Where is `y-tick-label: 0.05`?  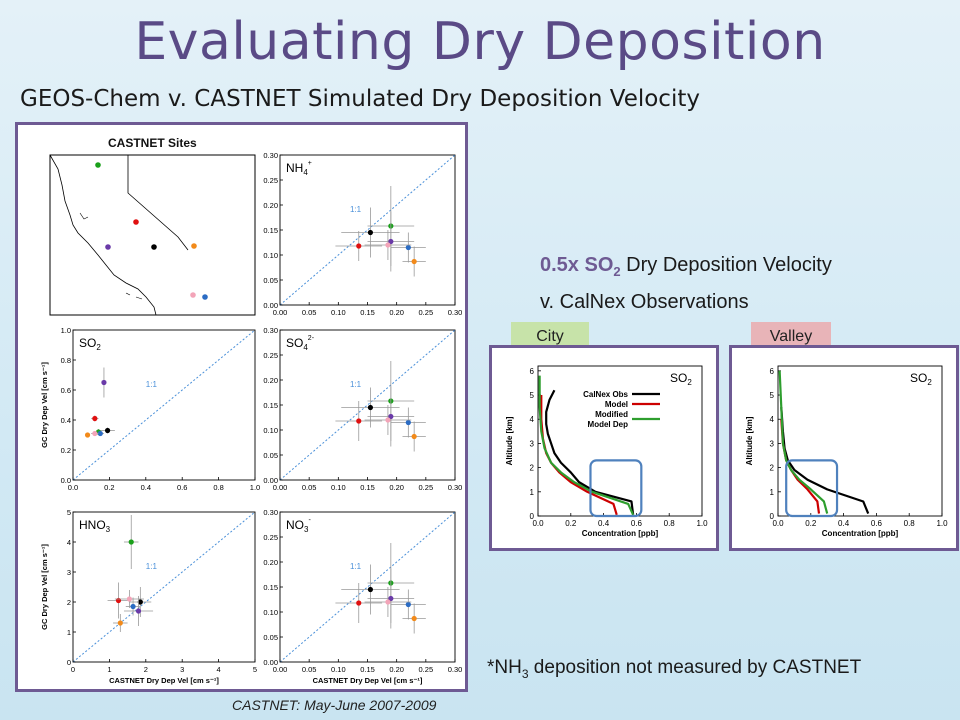
y-tick-label: 0.05 is located at coordinates (270, 280).